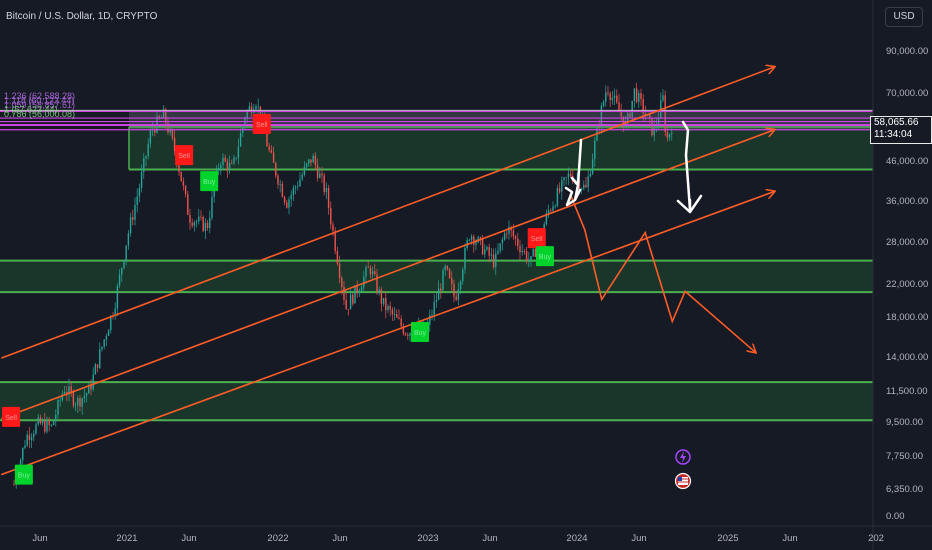 This screenshot has height=550, width=932. What do you see at coordinates (261, 123) in the screenshot?
I see `sell-signal-4: Sell` at bounding box center [261, 123].